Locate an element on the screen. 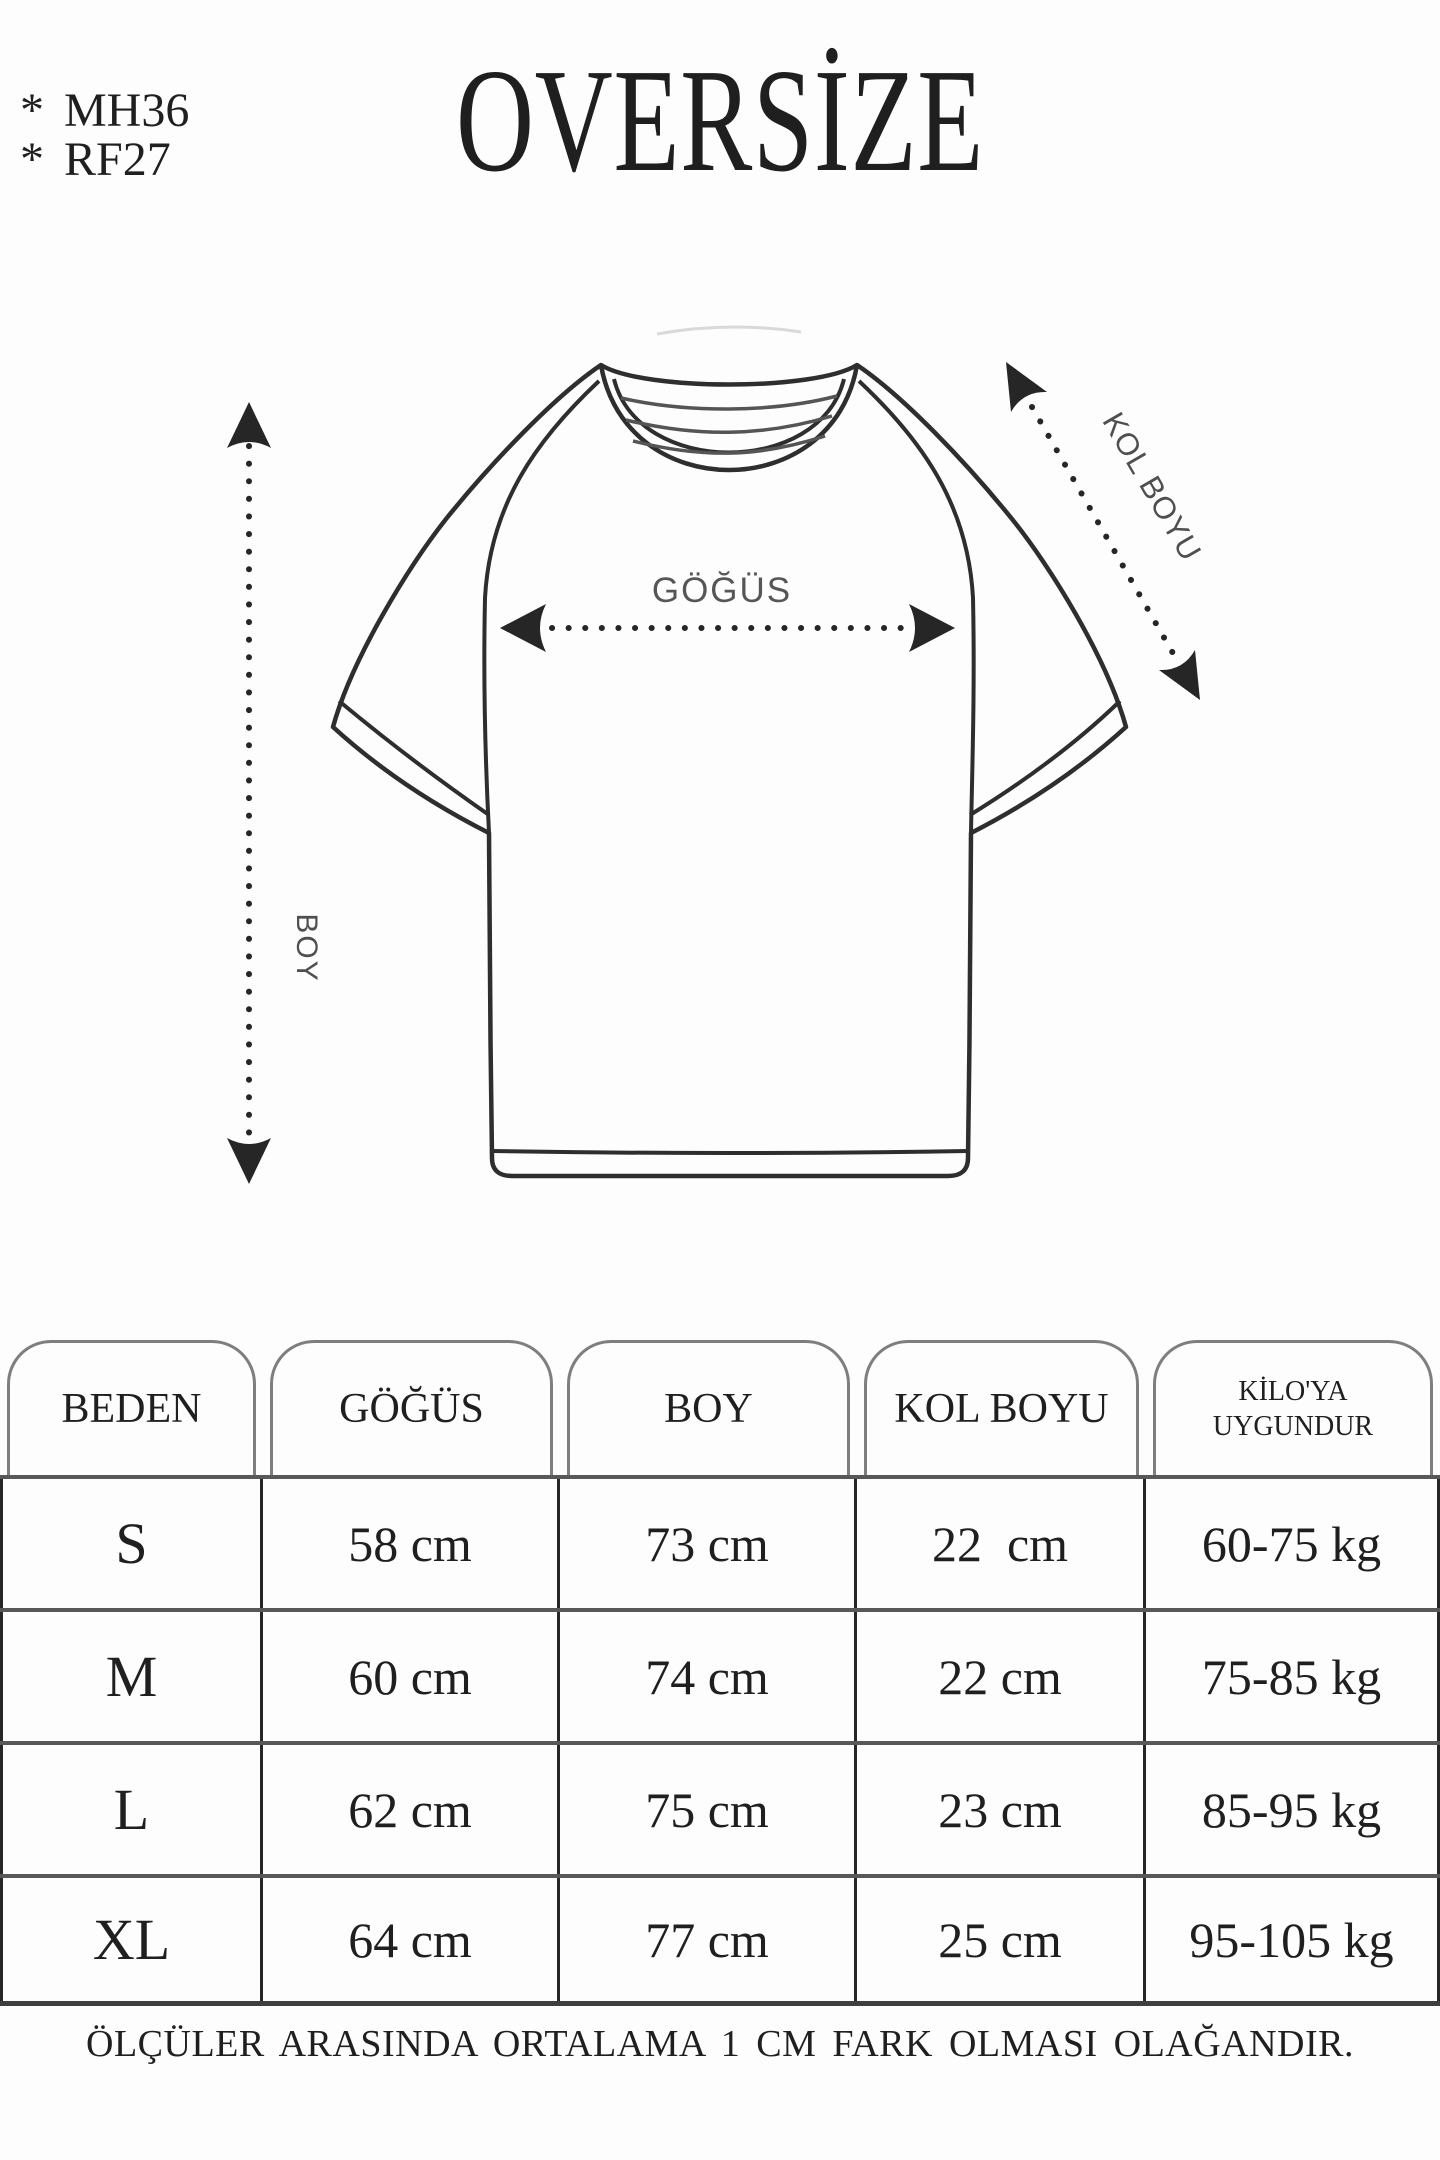  product-codes: * MH36 * RF27 is located at coordinates (104, 135).